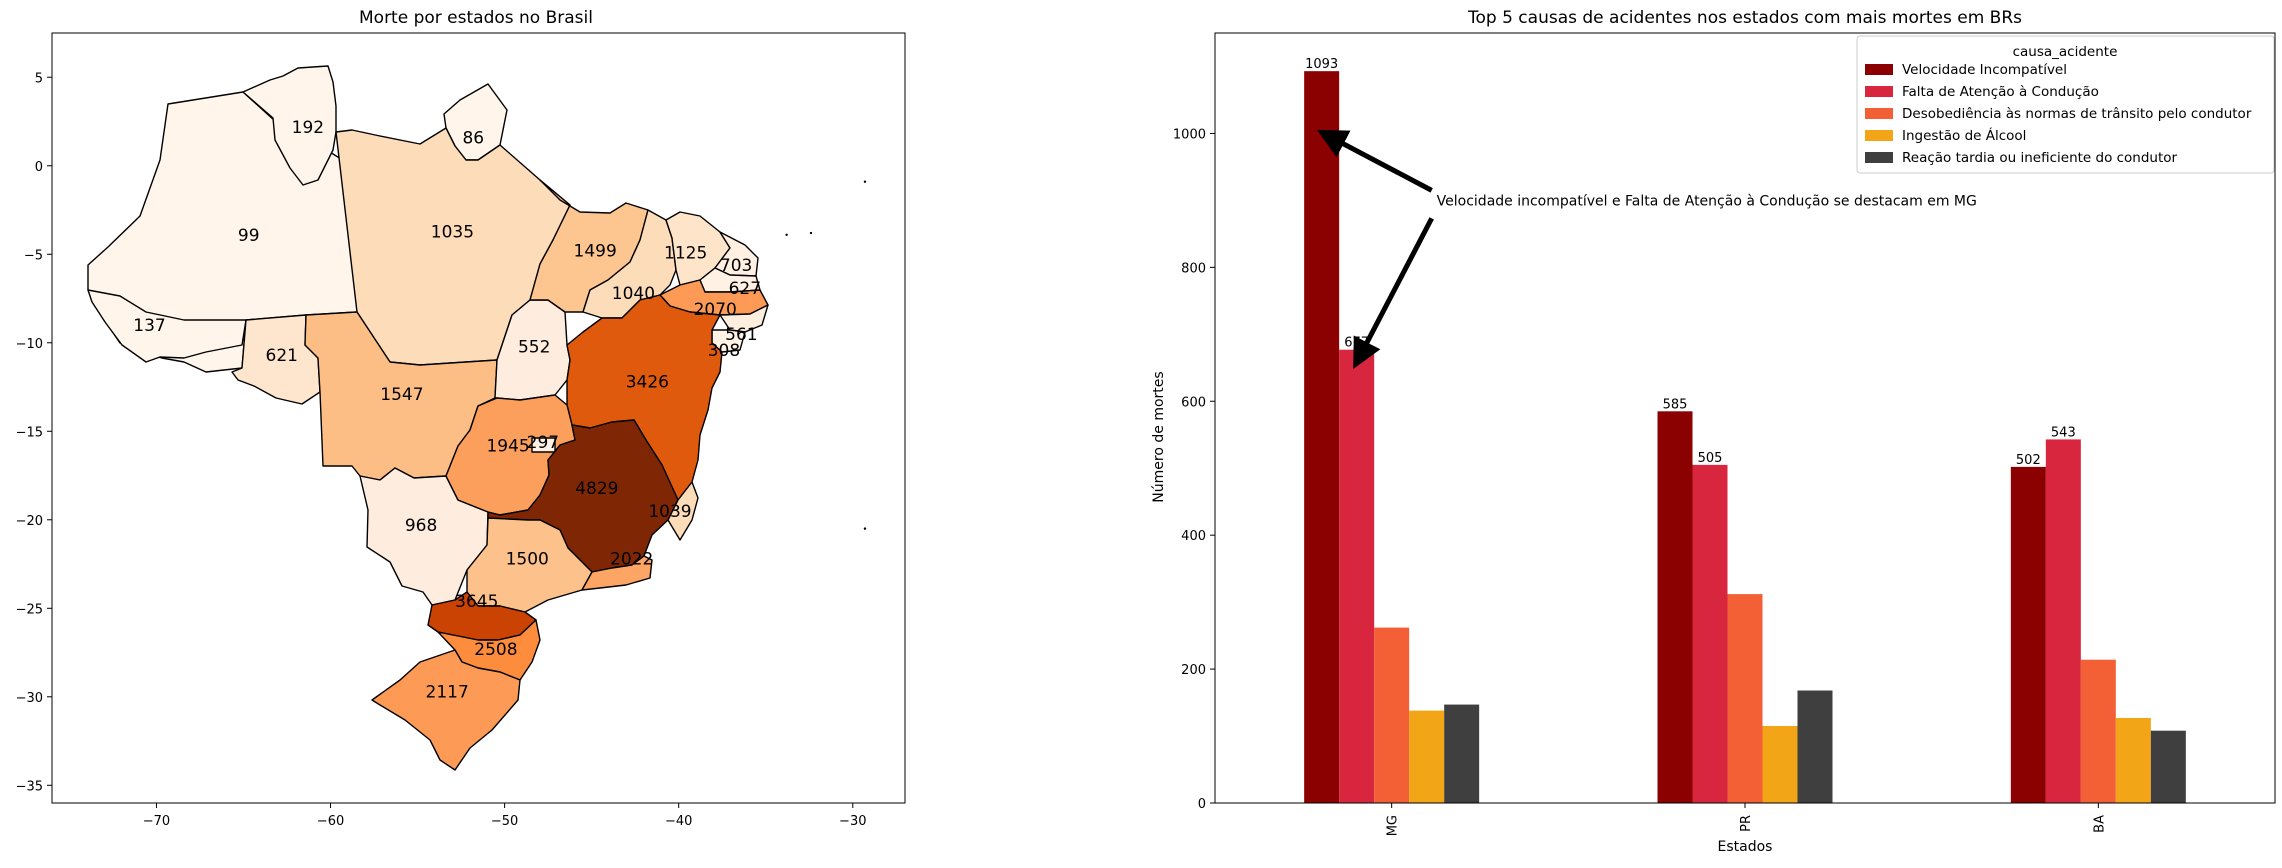 This screenshot has width=2282, height=868. I want to click on state-value-label: 4829, so click(596, 489).